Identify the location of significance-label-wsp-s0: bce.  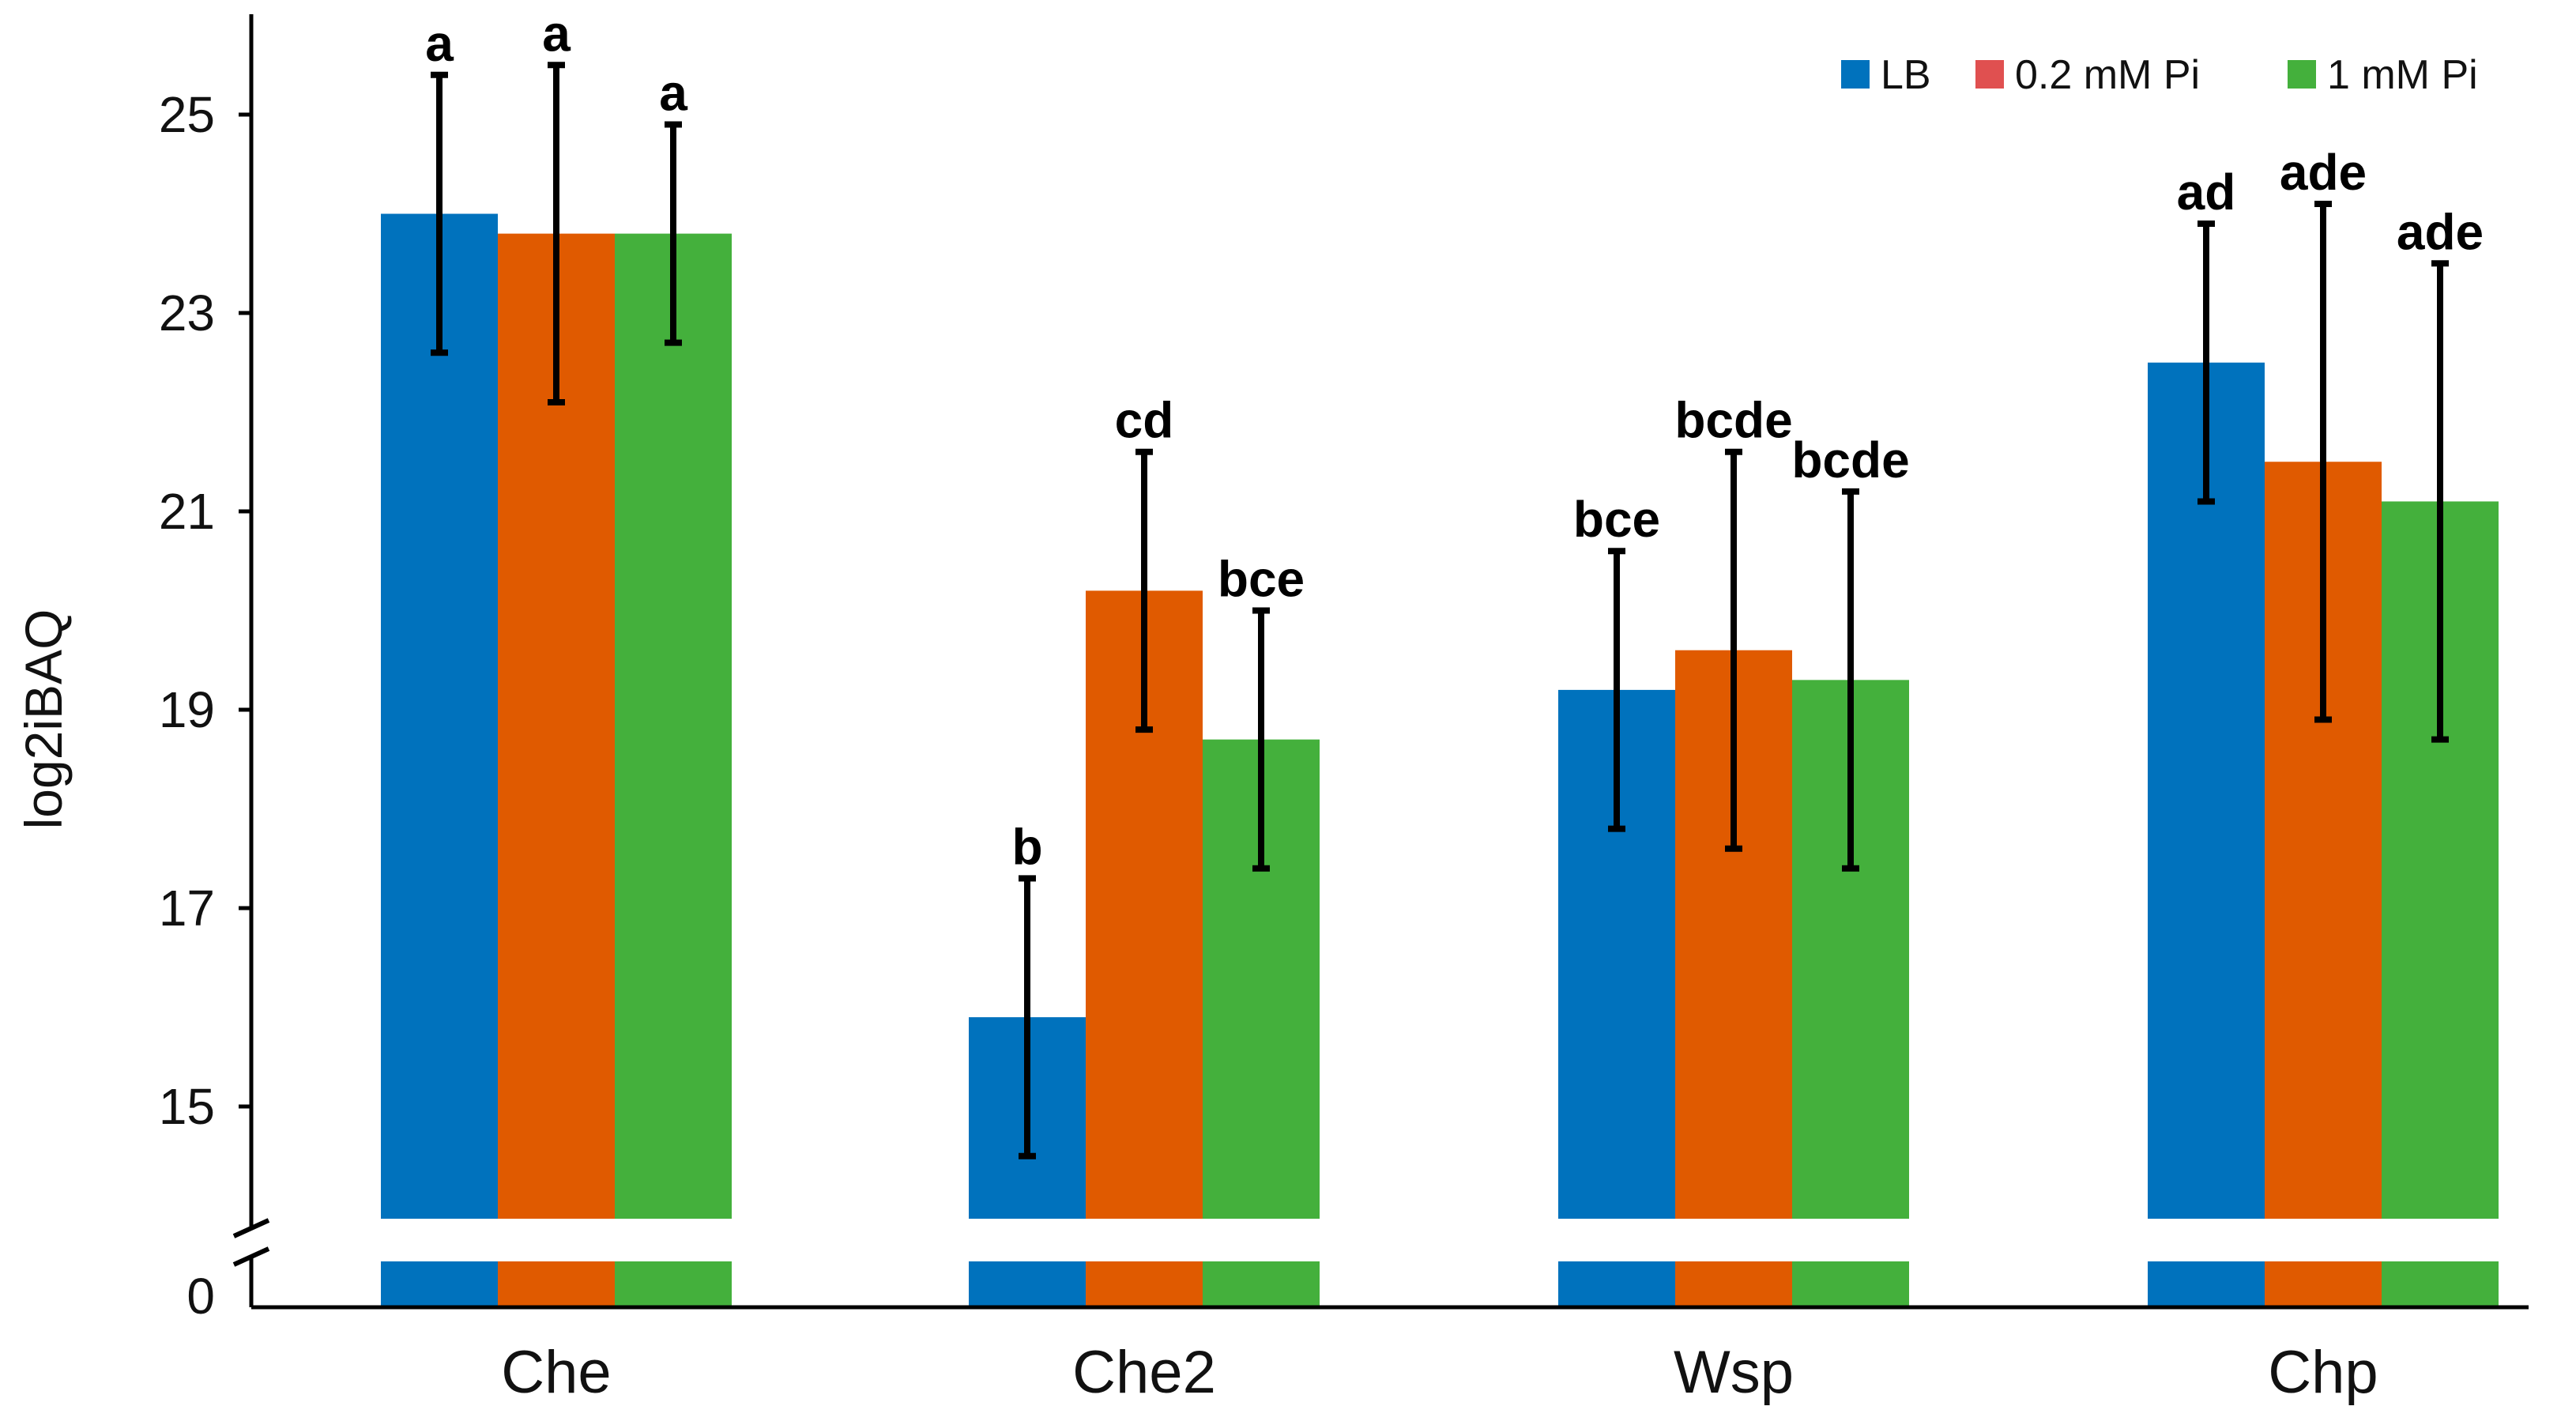
(1616, 519).